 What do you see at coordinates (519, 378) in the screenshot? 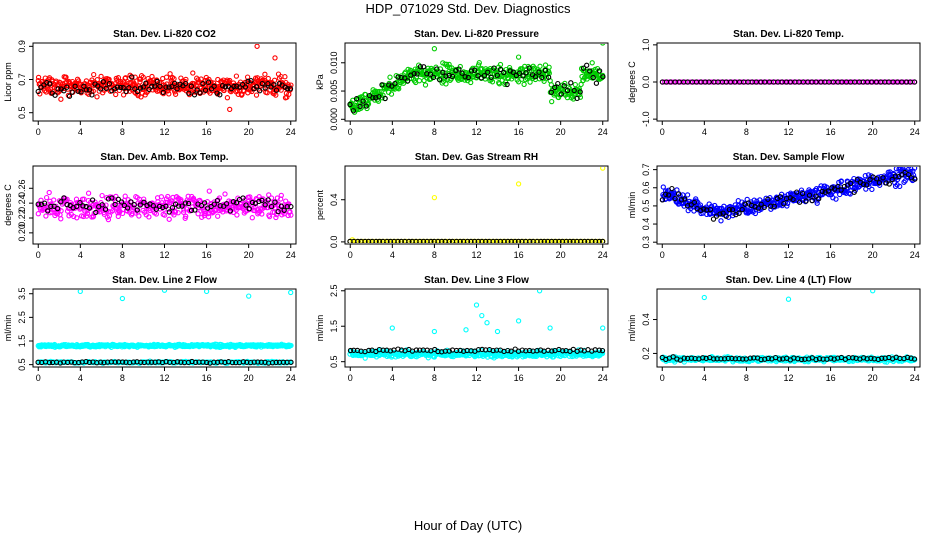
I see `x-tick-label: 16` at bounding box center [519, 378].